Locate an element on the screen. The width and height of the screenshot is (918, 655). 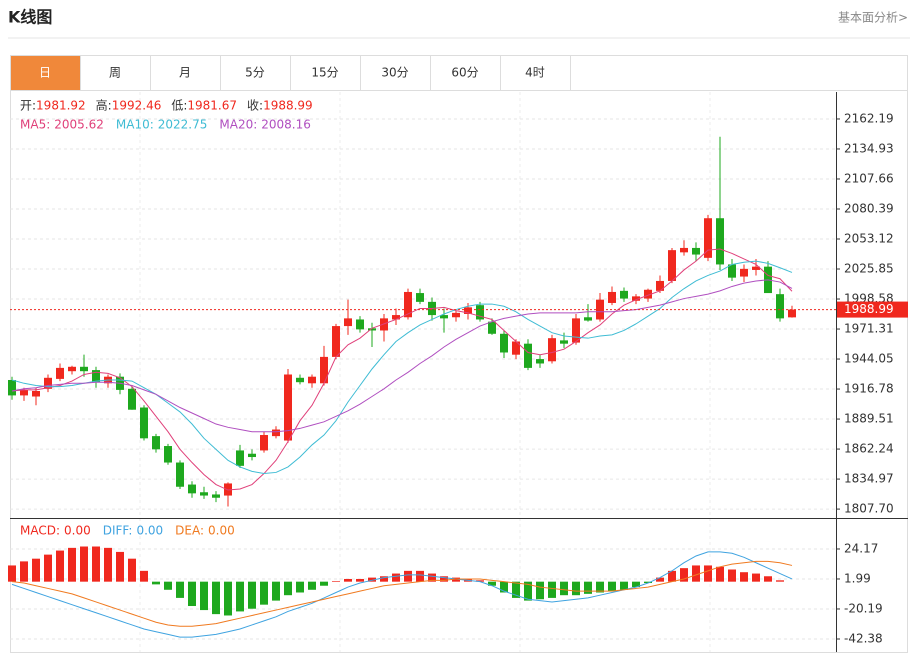
y-tick-label: 2134.93 is located at coordinates (869, 148).